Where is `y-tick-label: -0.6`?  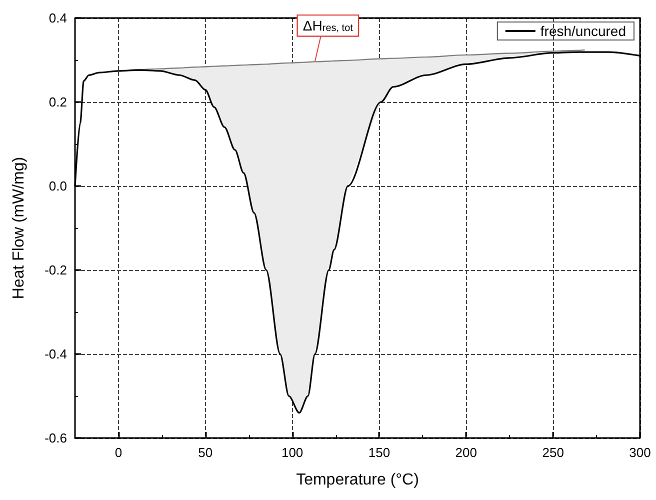
y-tick-label: -0.6 is located at coordinates (55, 438).